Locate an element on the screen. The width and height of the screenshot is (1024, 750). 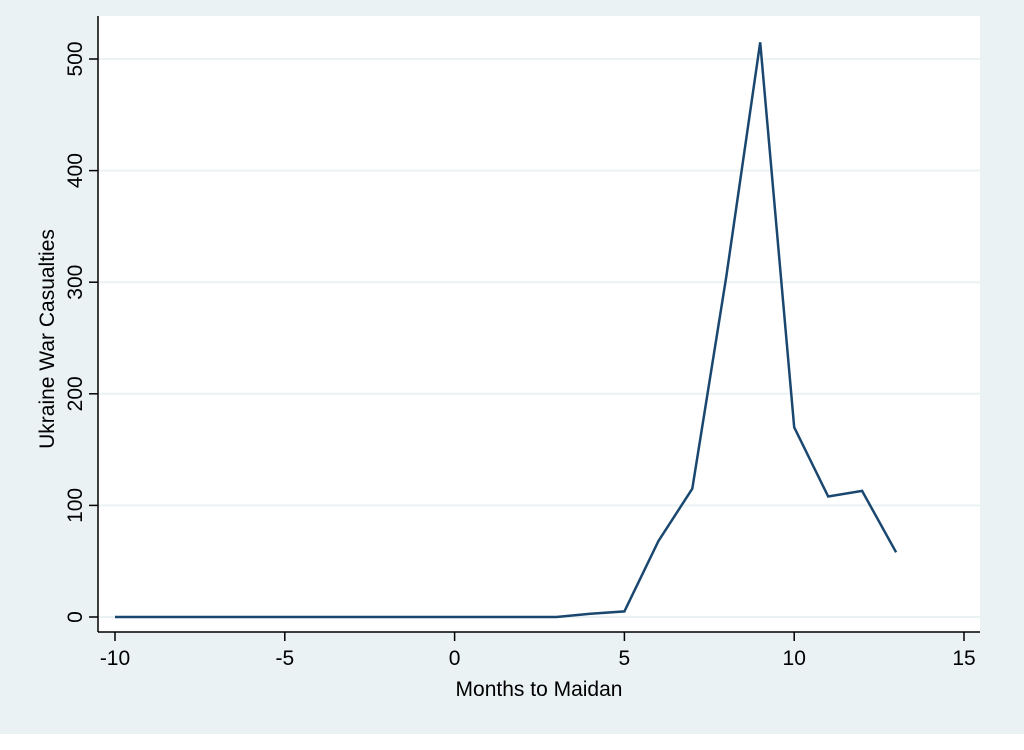
x-axis-title: Months to Maidan is located at coordinates (539, 689).